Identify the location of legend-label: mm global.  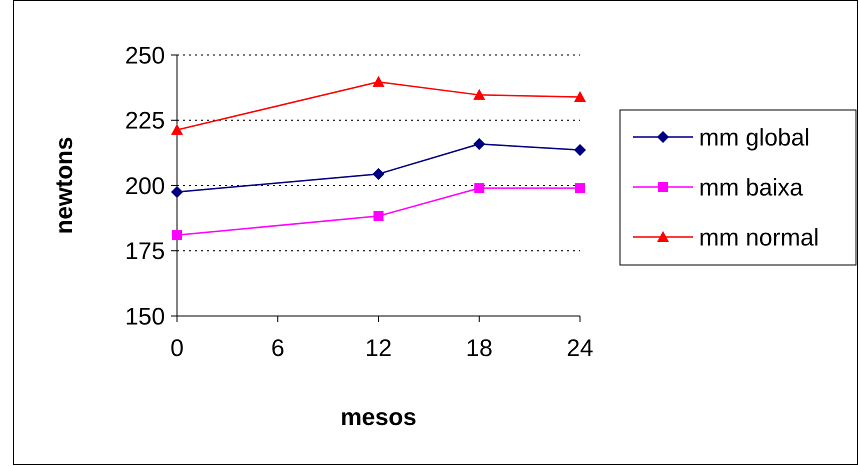
(754, 138).